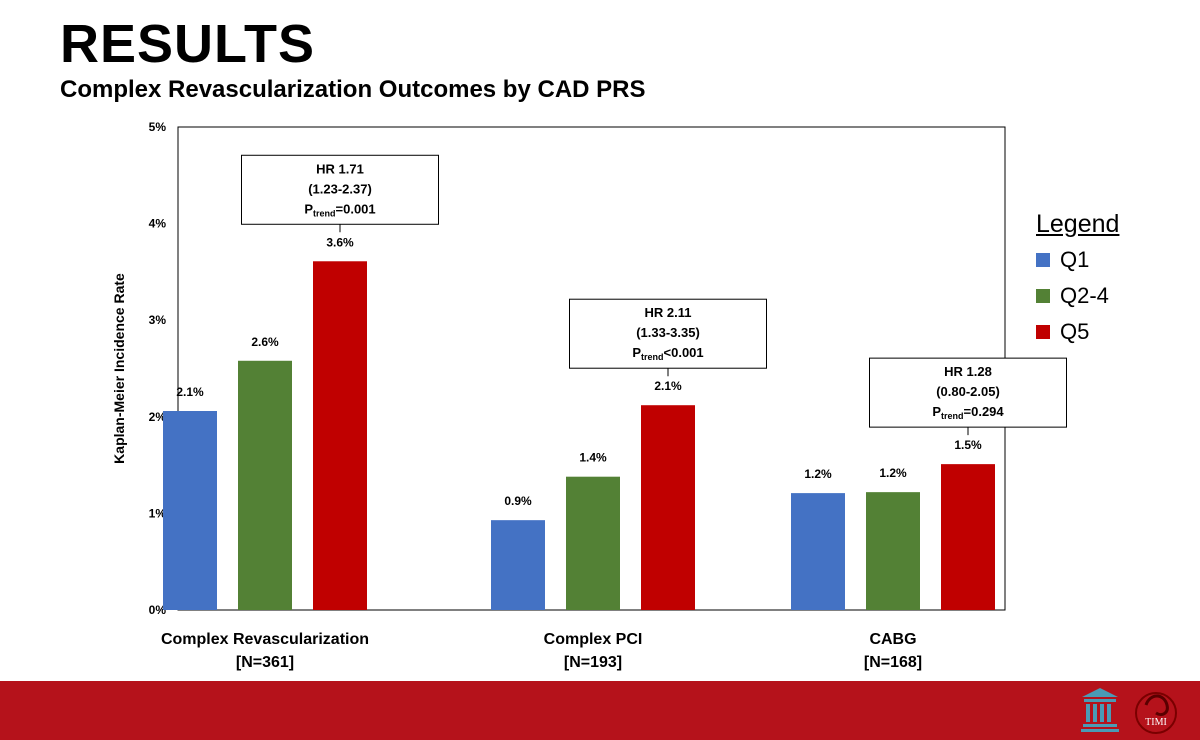 Image resolution: width=1200 pixels, height=740 pixels. Describe the element at coordinates (600, 710) in the screenshot. I see `footer-bar` at that location.